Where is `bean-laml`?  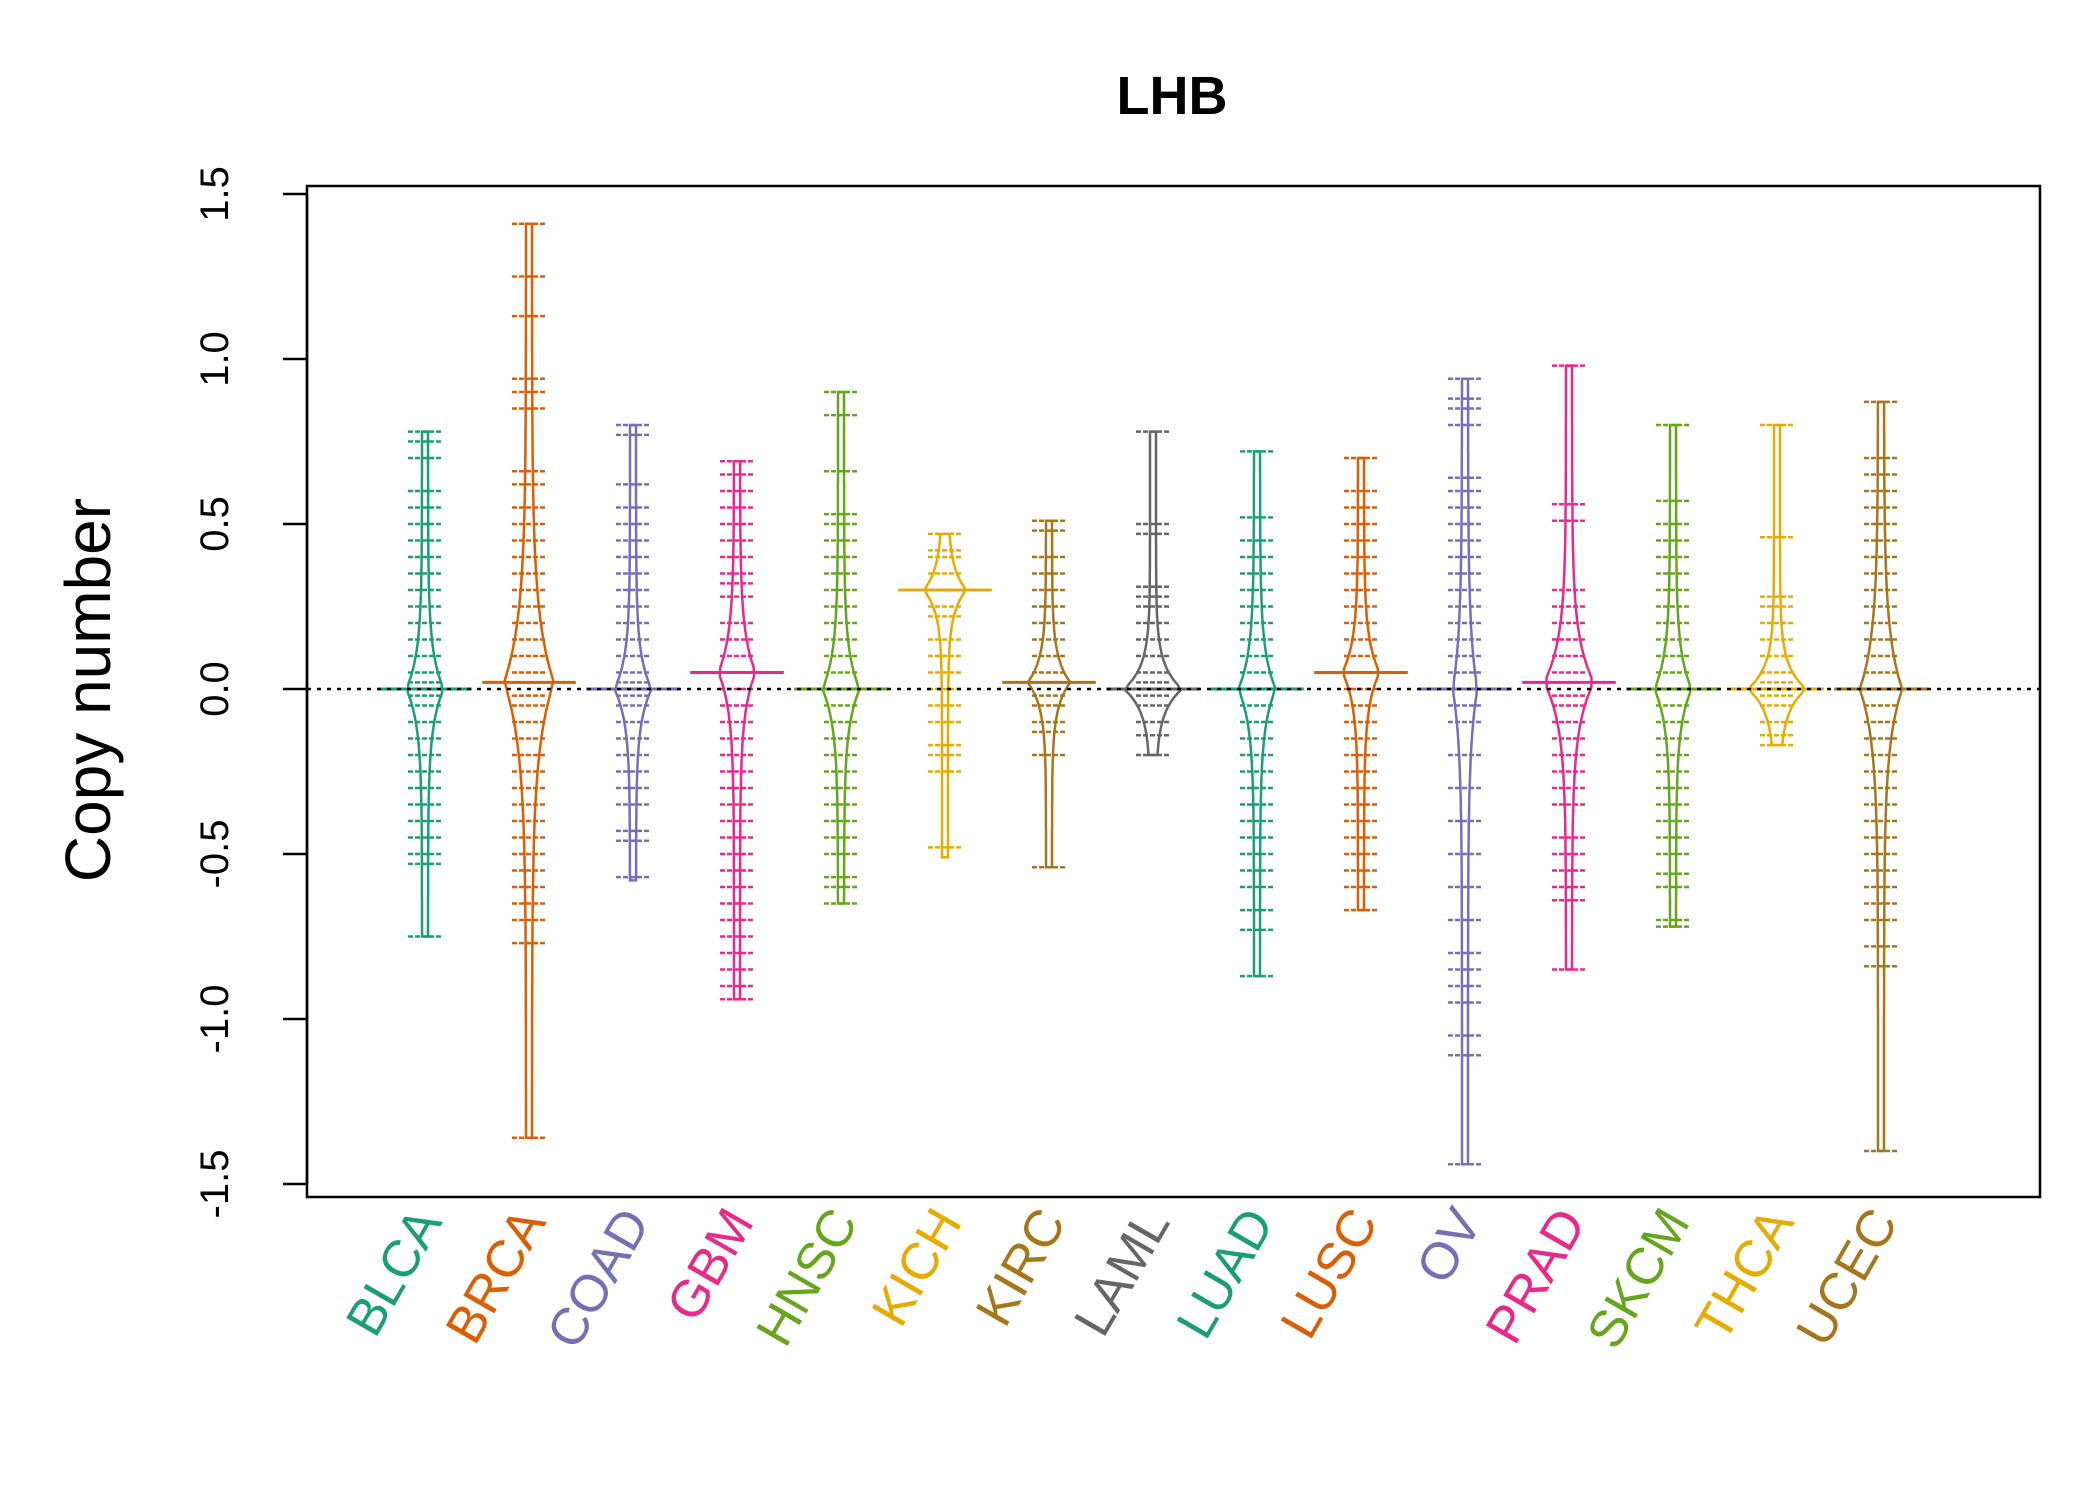
bean-laml is located at coordinates (1153, 593).